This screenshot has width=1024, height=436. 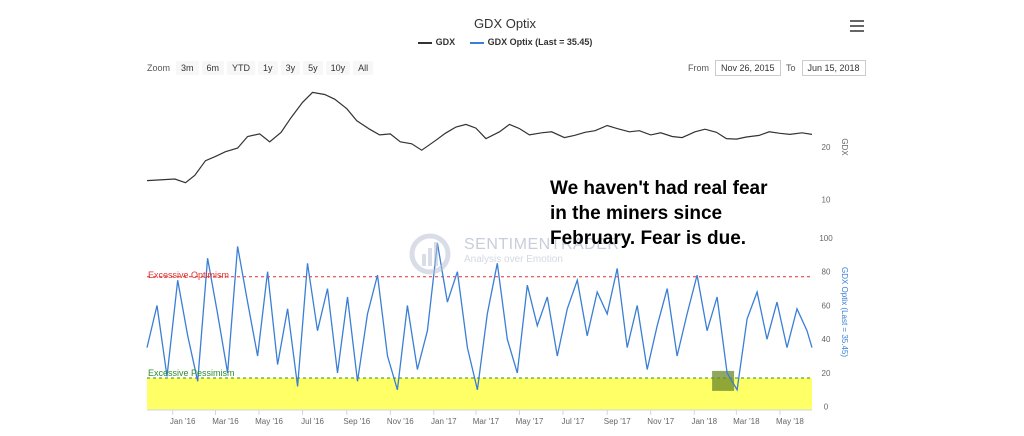 What do you see at coordinates (530, 421) in the screenshot?
I see `x-tick-label: May '17` at bounding box center [530, 421].